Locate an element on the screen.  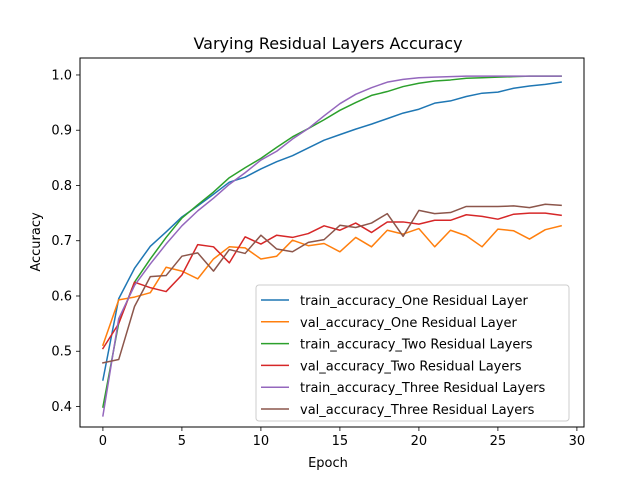
legend-label-3: train_accuracy_Two Residual Layers is located at coordinates (416, 345).